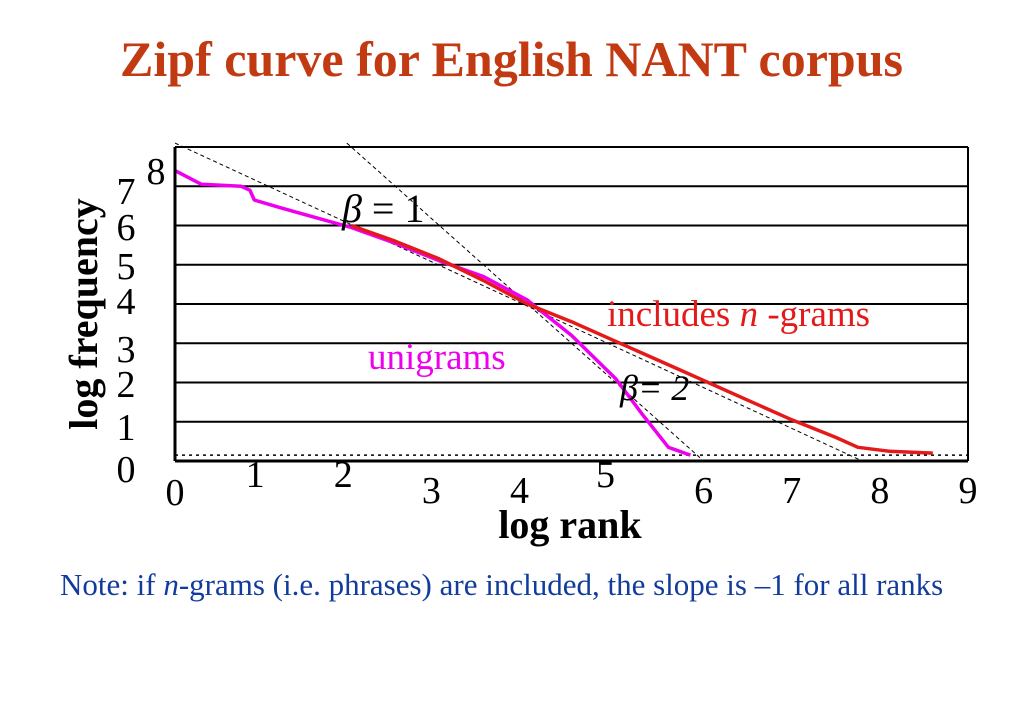 Image resolution: width=1023 pixels, height=708 pixels. What do you see at coordinates (112, 584) in the screenshot?
I see `note-prefix: Note: if` at bounding box center [112, 584].